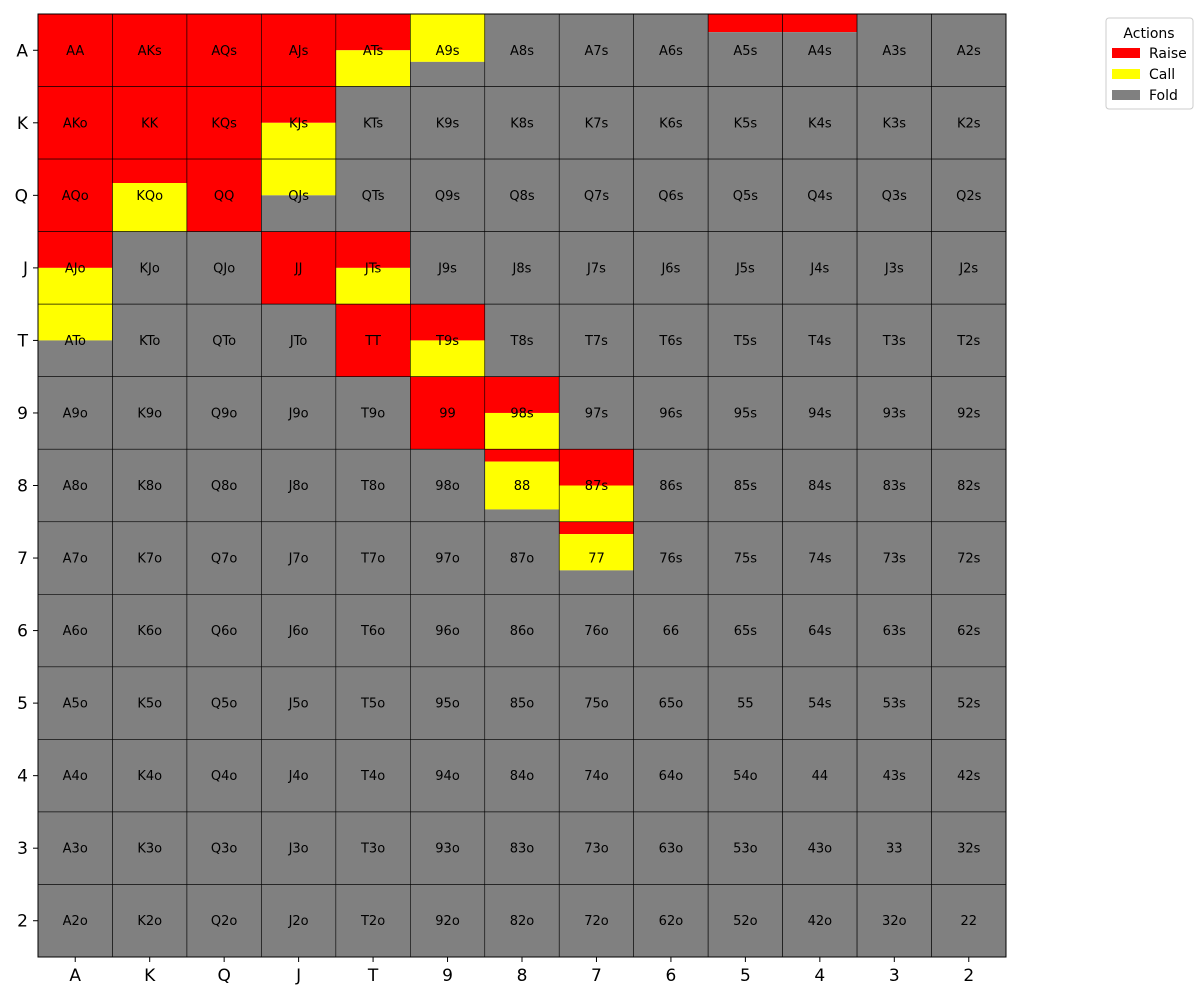 This screenshot has height=1000, width=1200. What do you see at coordinates (745, 268) in the screenshot?
I see `cell-J5s-fold` at bounding box center [745, 268].